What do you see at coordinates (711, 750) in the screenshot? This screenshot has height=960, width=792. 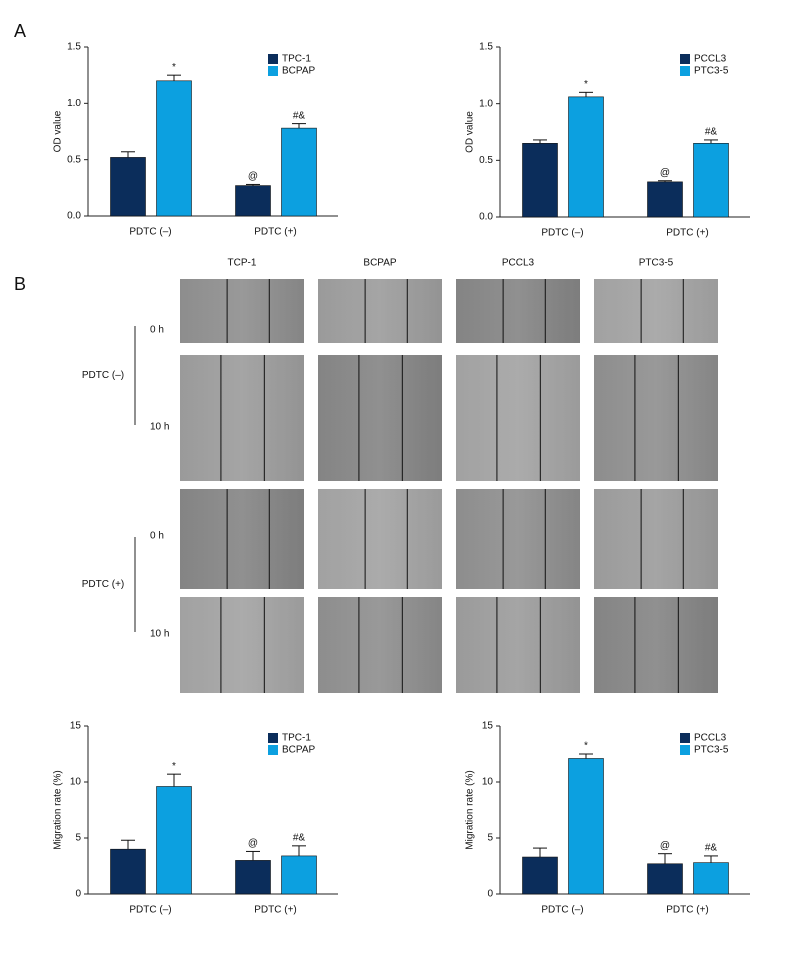 I see `legend-label: PTC3-5` at bounding box center [711, 750].